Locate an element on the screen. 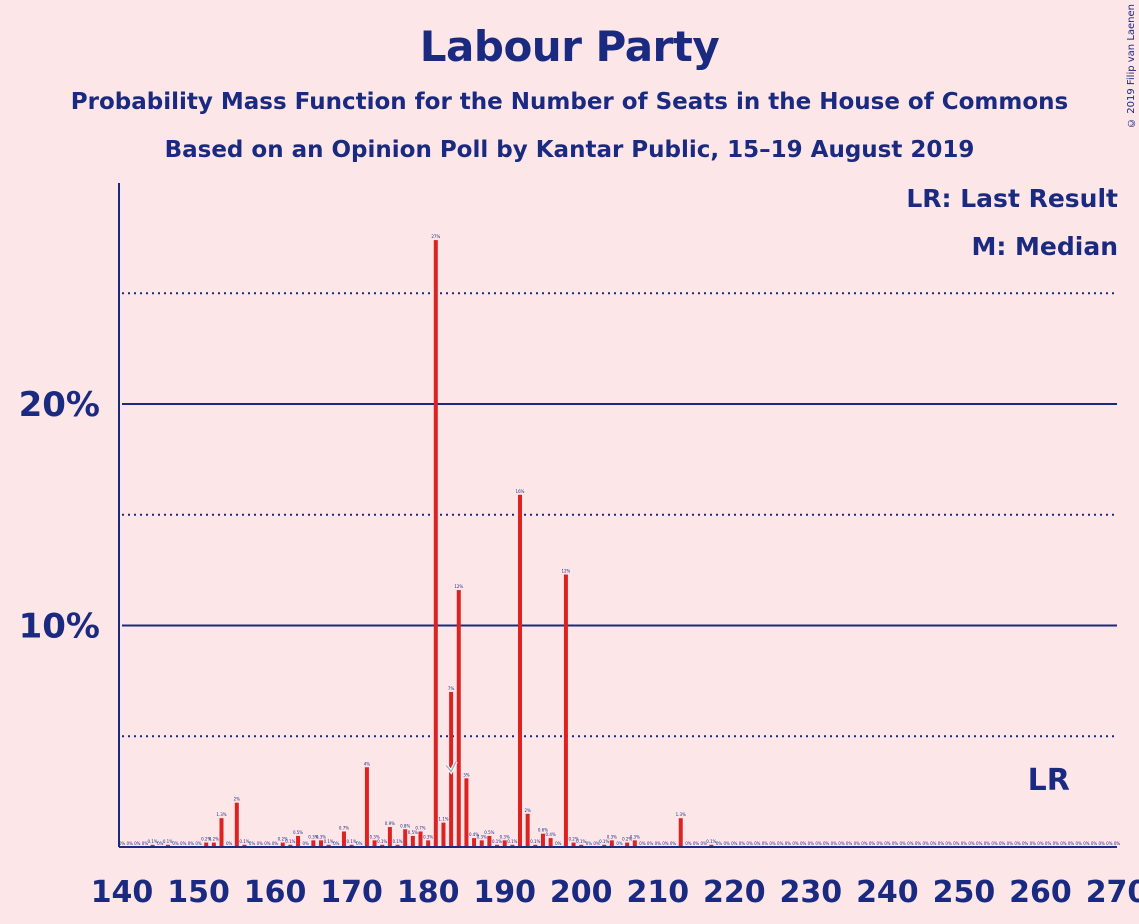  bar-data-label: 1.1% is located at coordinates (443, 819).